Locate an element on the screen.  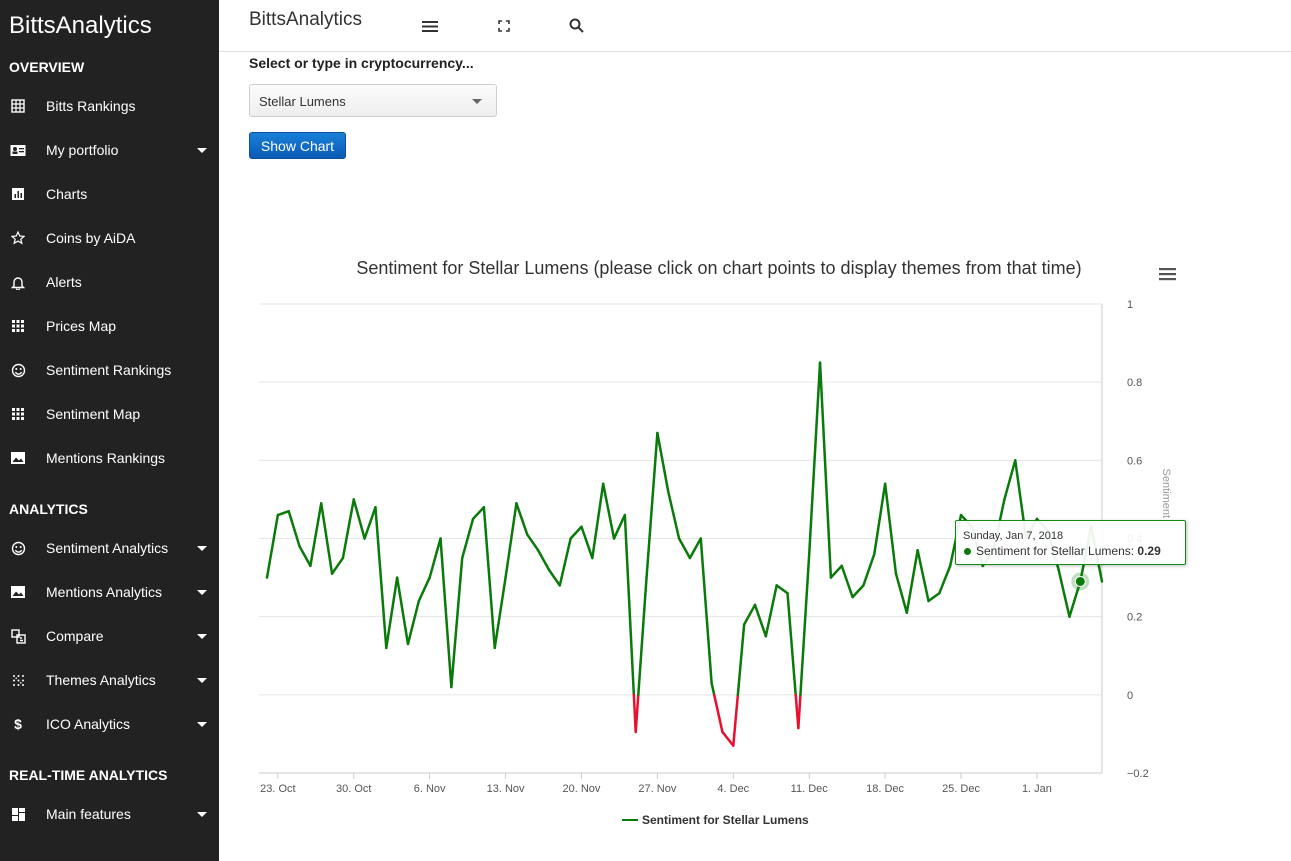
sidebar-item-my-portfolio: My portfolio is located at coordinates (109, 150).